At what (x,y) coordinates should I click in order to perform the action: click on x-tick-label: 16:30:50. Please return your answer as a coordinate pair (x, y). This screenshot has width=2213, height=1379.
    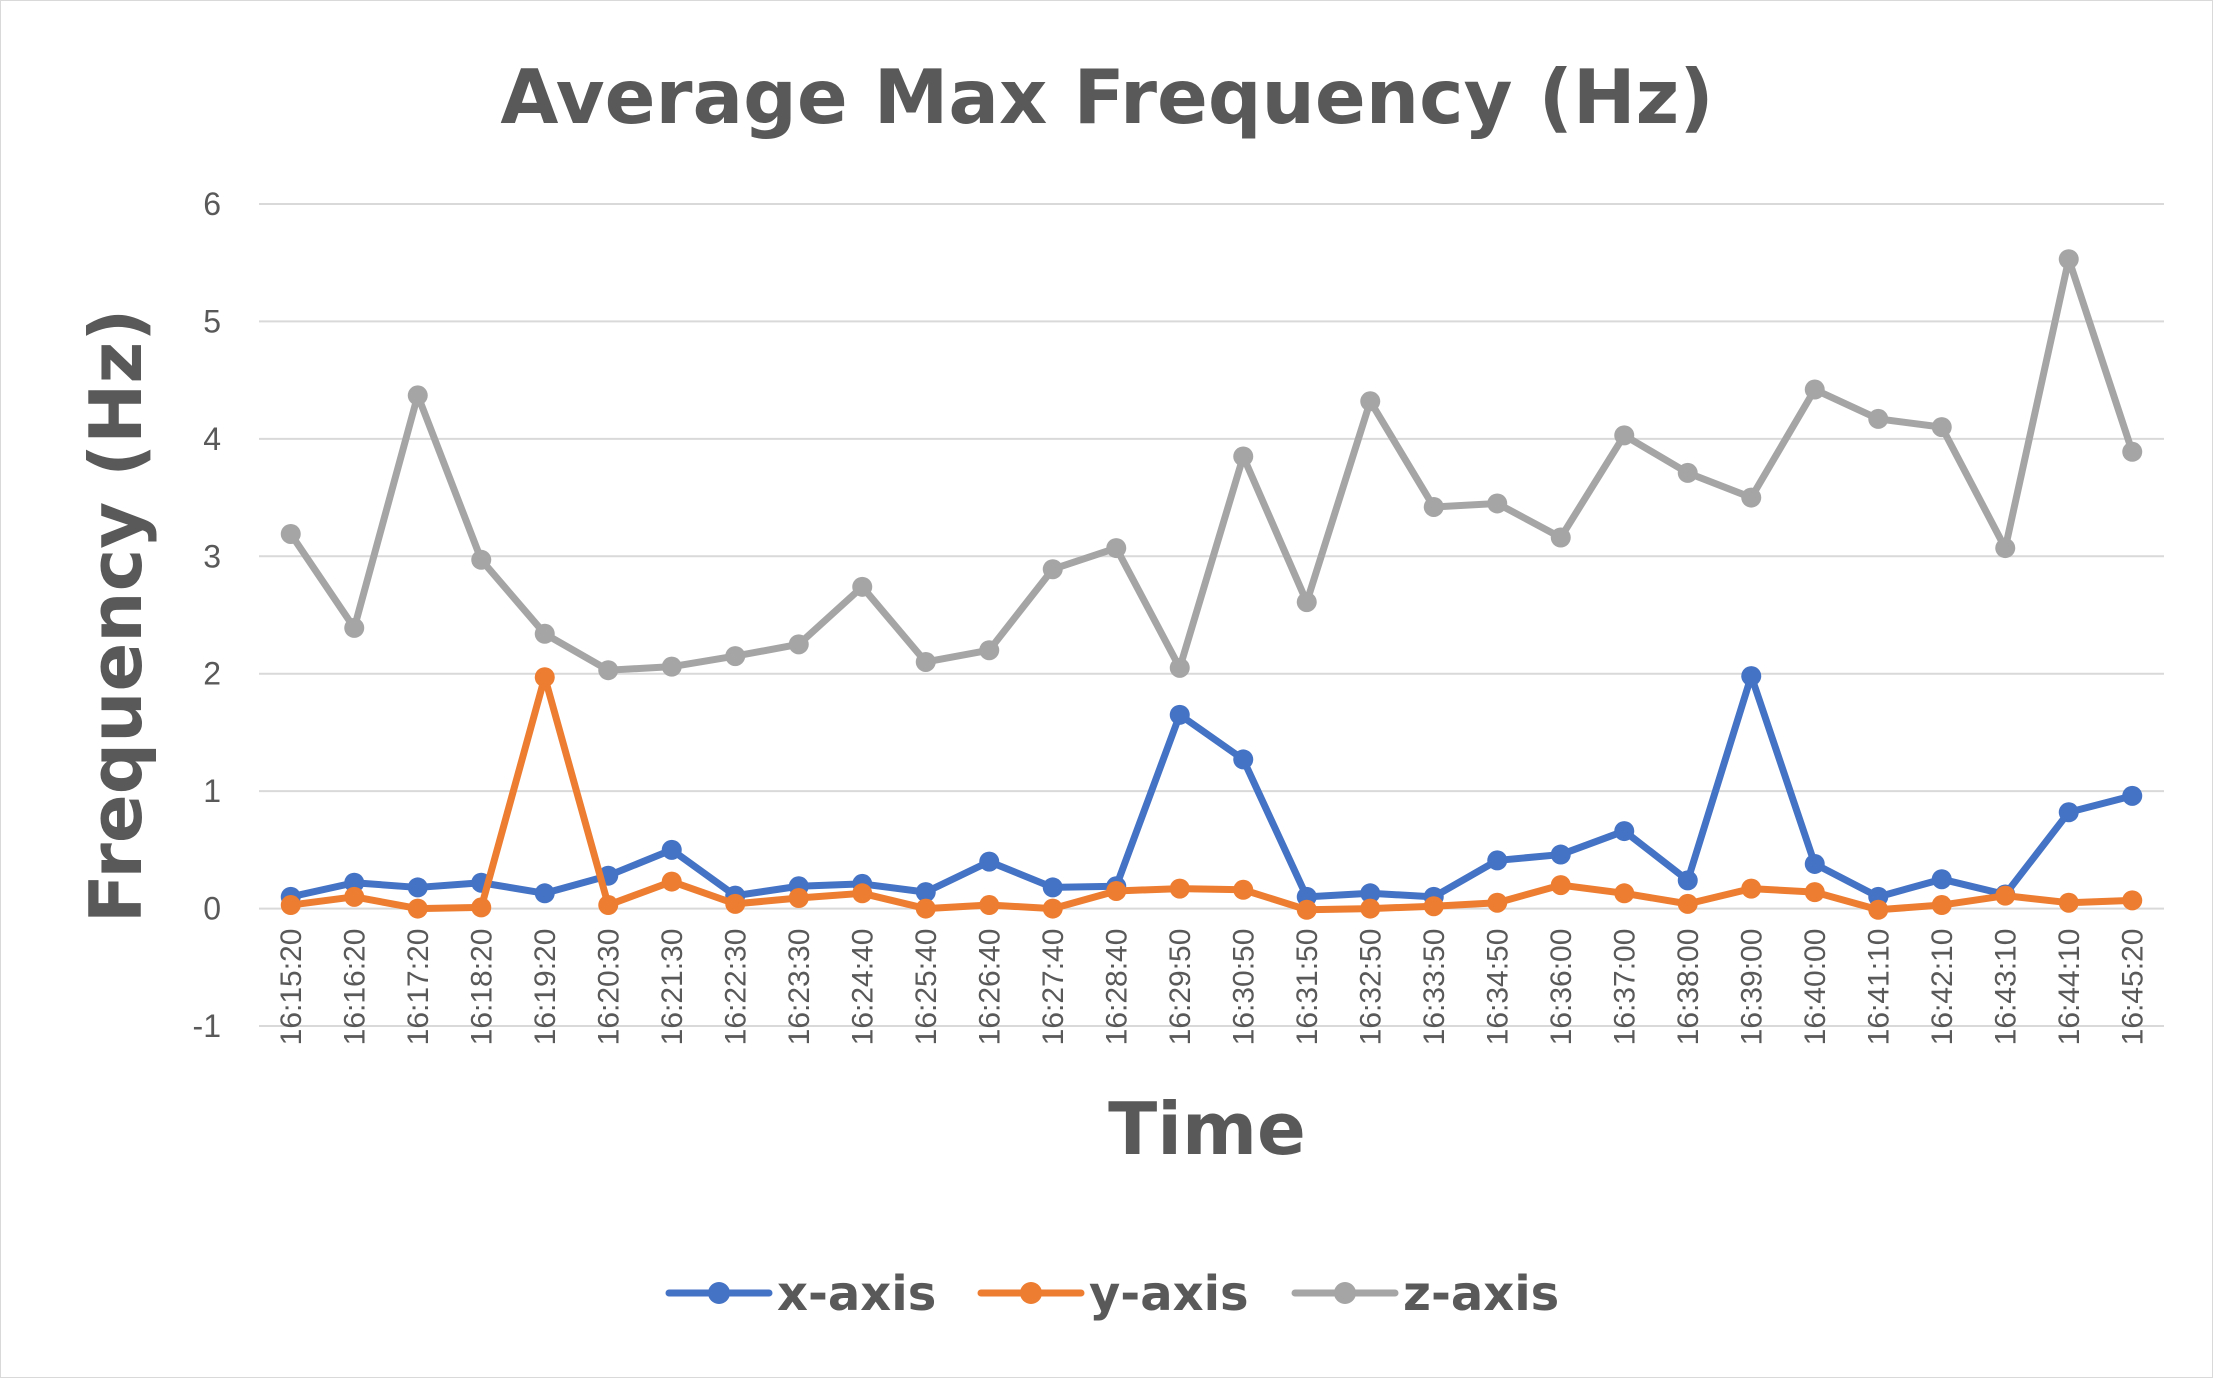
    Looking at the image, I should click on (1243, 987).